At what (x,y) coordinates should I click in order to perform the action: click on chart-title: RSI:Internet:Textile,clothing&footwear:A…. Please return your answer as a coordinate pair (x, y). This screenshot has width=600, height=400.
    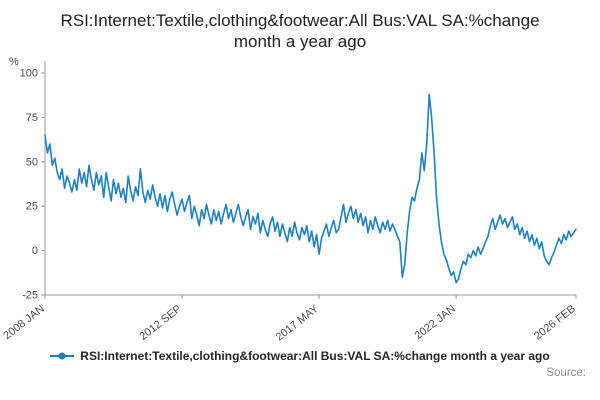
    Looking at the image, I should click on (300, 31).